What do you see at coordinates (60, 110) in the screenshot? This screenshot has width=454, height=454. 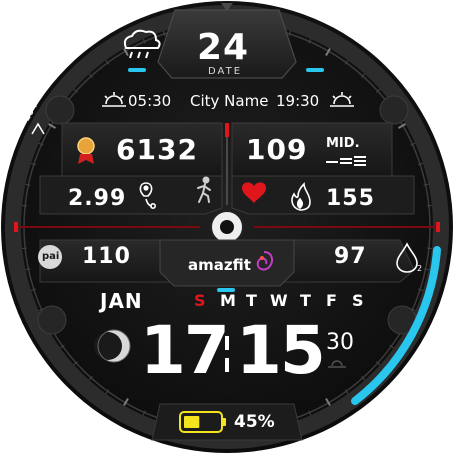 I see `bezel-knob-left-top` at bounding box center [60, 110].